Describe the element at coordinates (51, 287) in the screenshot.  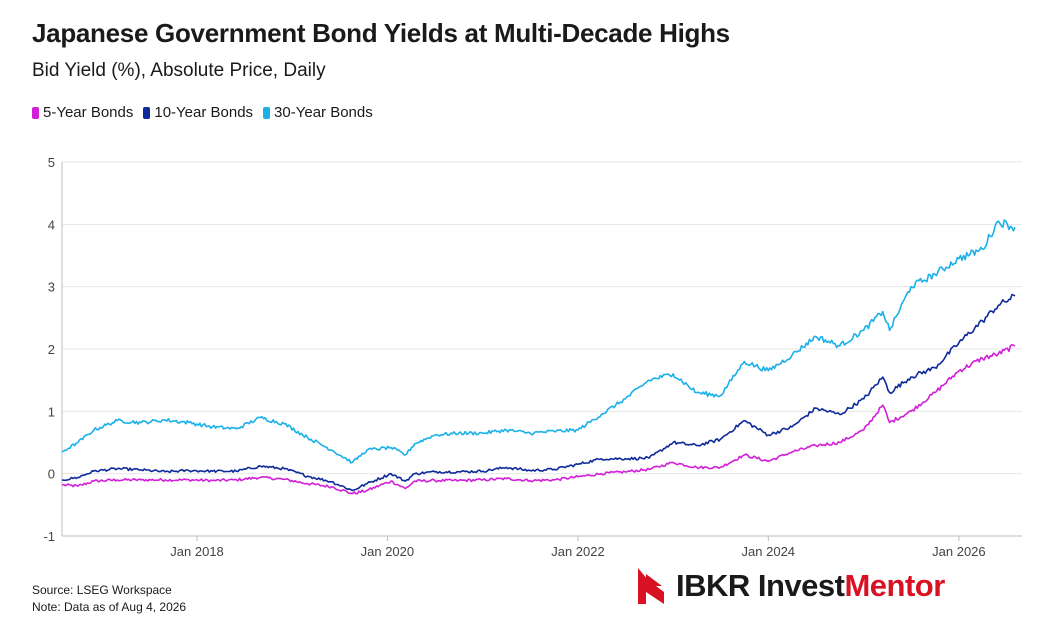
I see `y-tick-label: 3` at that location.